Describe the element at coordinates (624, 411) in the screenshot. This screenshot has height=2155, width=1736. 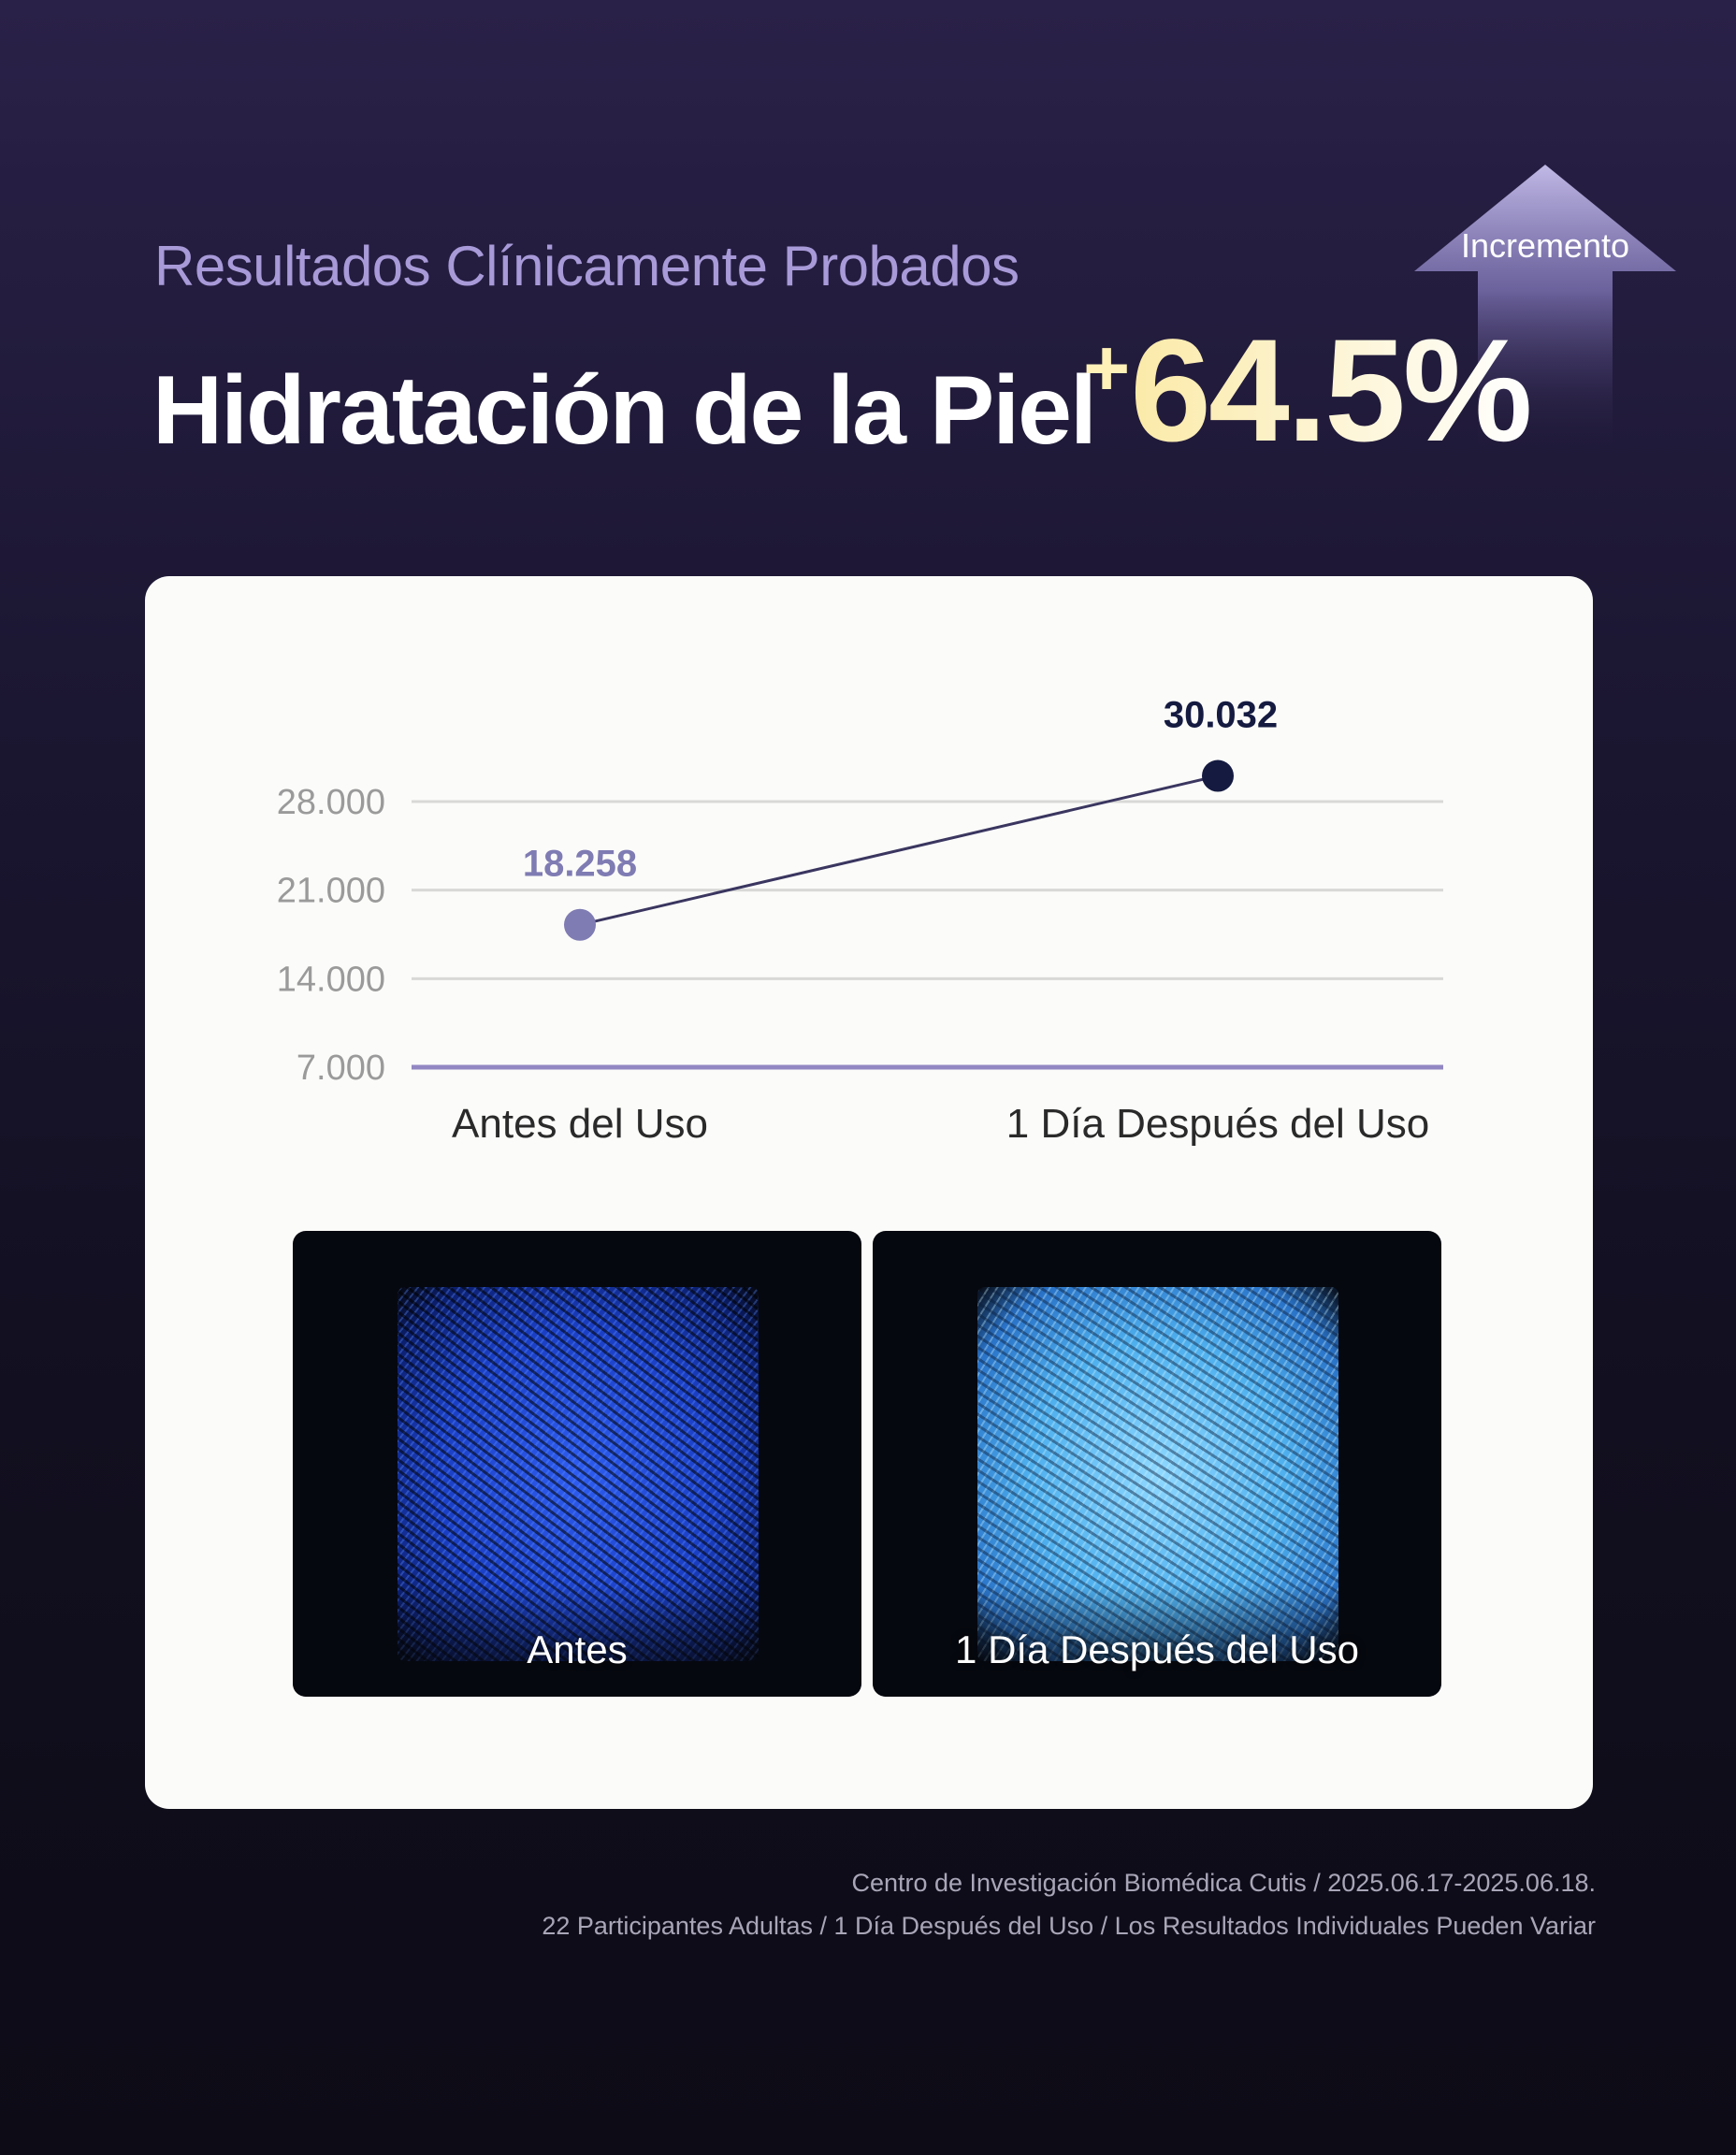
I see `headline: Hidratación de la Piel` at that location.